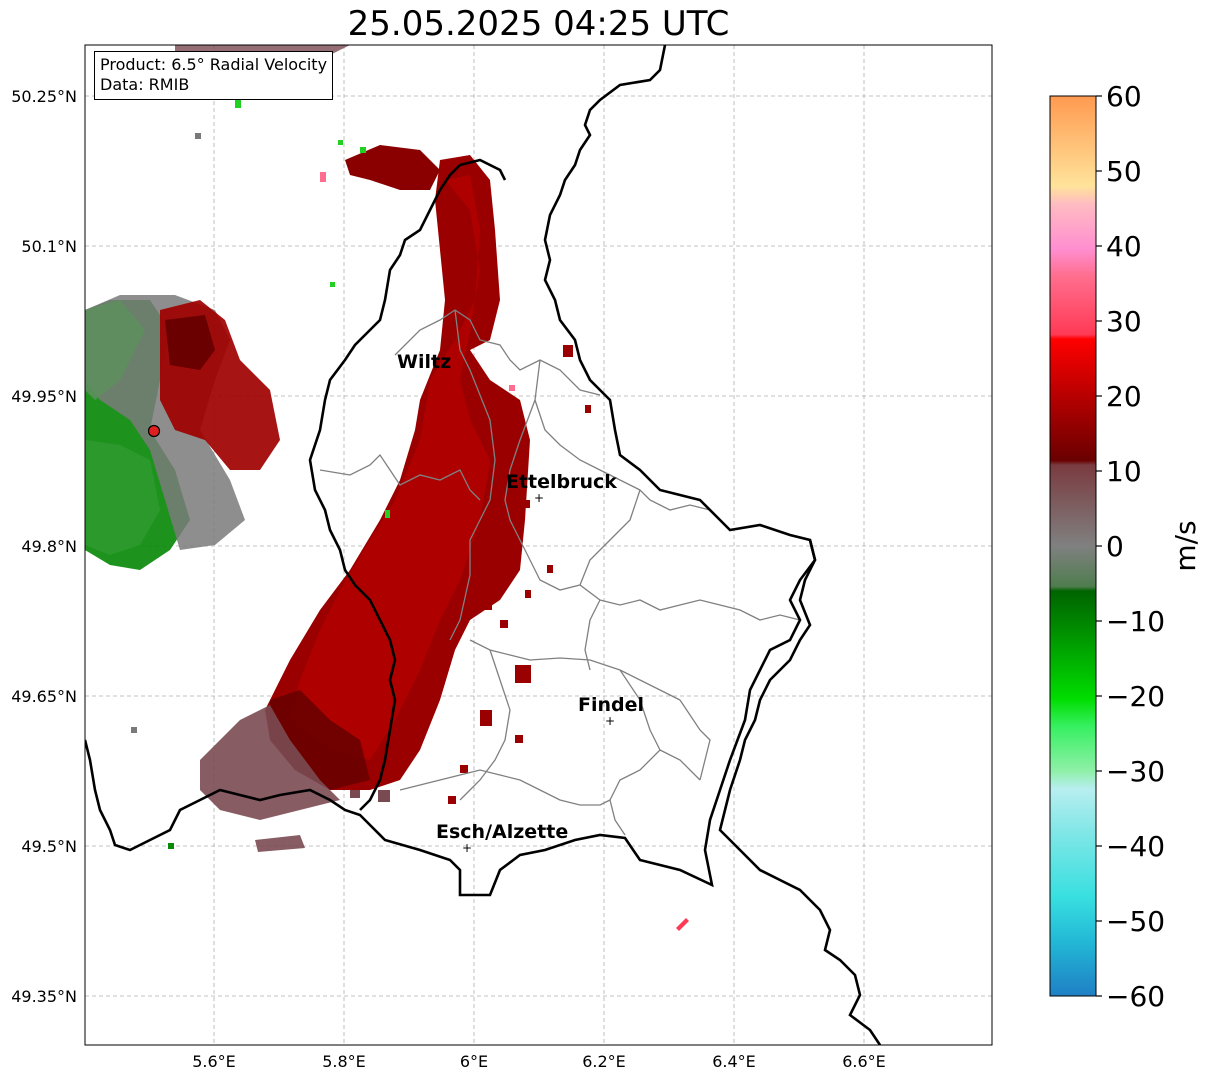  Describe the element at coordinates (44, 396) in the screenshot. I see `y-tick-label: 49.95°N` at that location.